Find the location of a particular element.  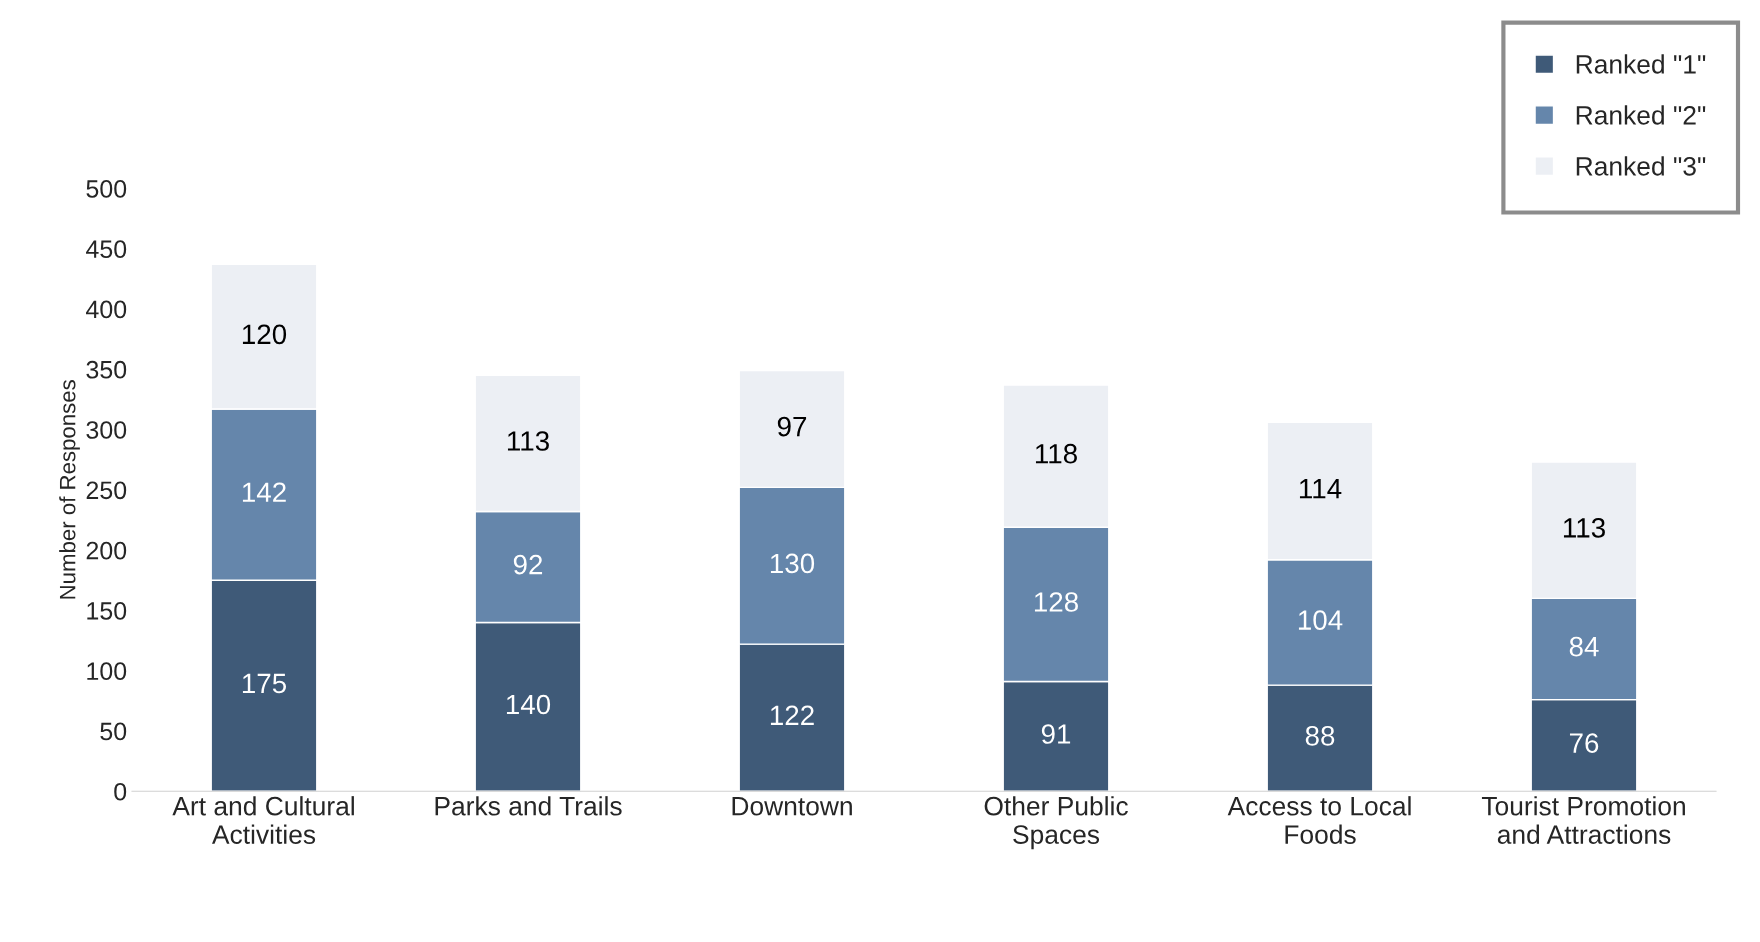

data-label: 76 is located at coordinates (1584, 743).